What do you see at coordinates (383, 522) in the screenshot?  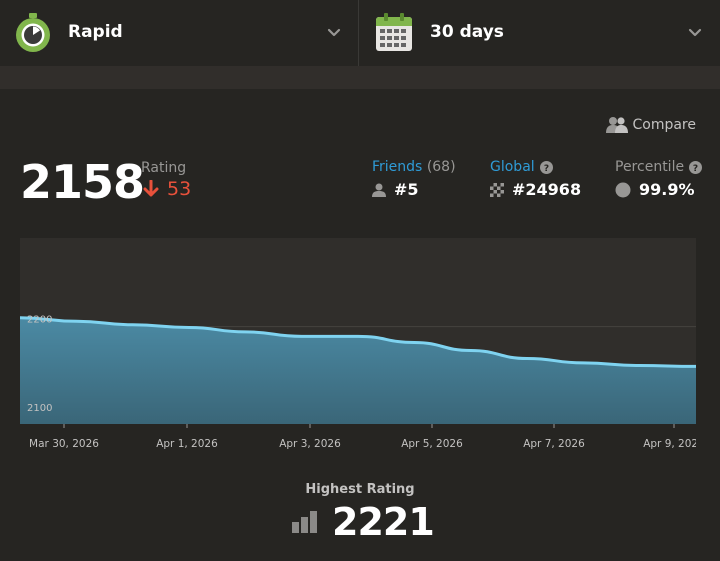 I see `highest-rating-value: 2221` at bounding box center [383, 522].